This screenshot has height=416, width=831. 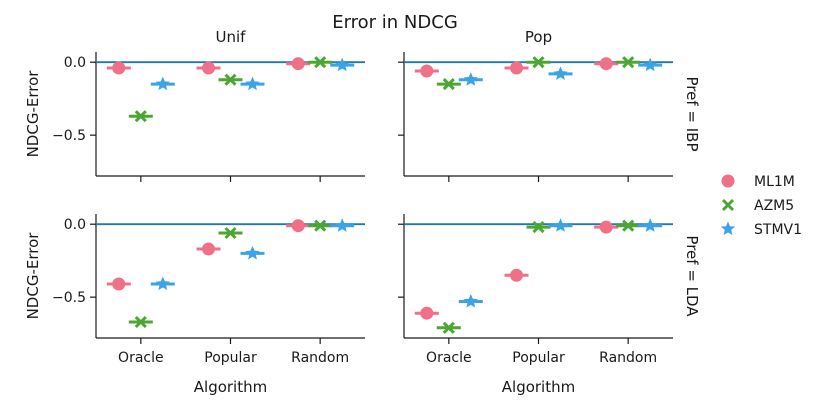 What do you see at coordinates (549, 105) in the screenshot?
I see `panel-r0-c1: Pop Pref = IBP` at bounding box center [549, 105].